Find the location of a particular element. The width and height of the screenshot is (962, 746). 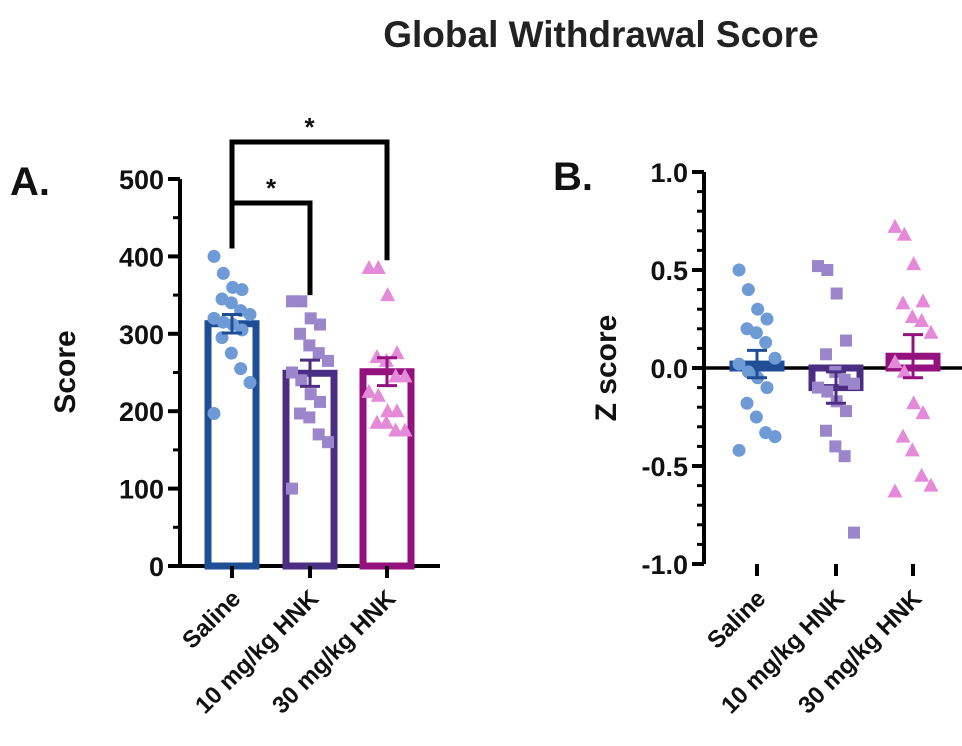

y-tick-label-a: 0 is located at coordinates (156, 567).